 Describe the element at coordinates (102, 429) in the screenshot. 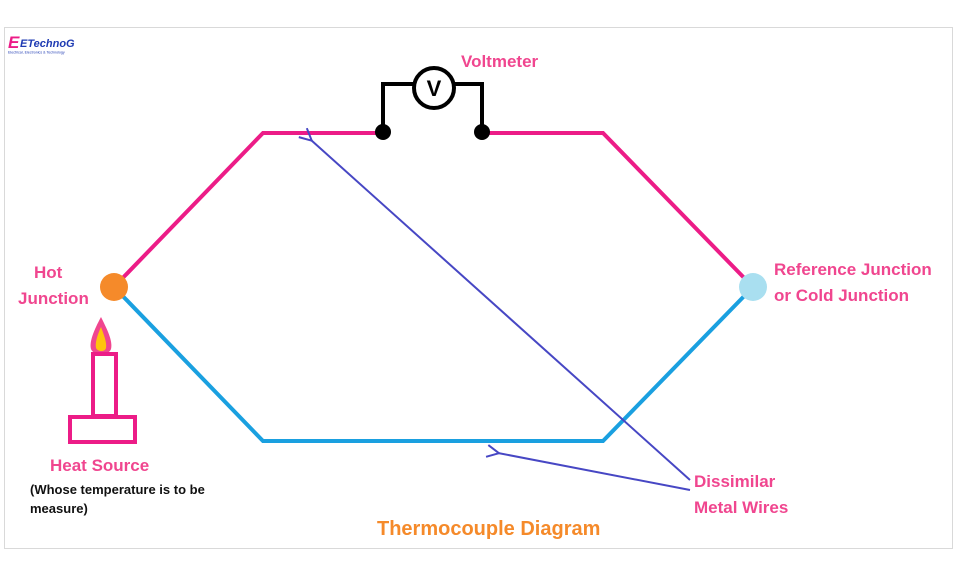

I see `candle-base` at that location.